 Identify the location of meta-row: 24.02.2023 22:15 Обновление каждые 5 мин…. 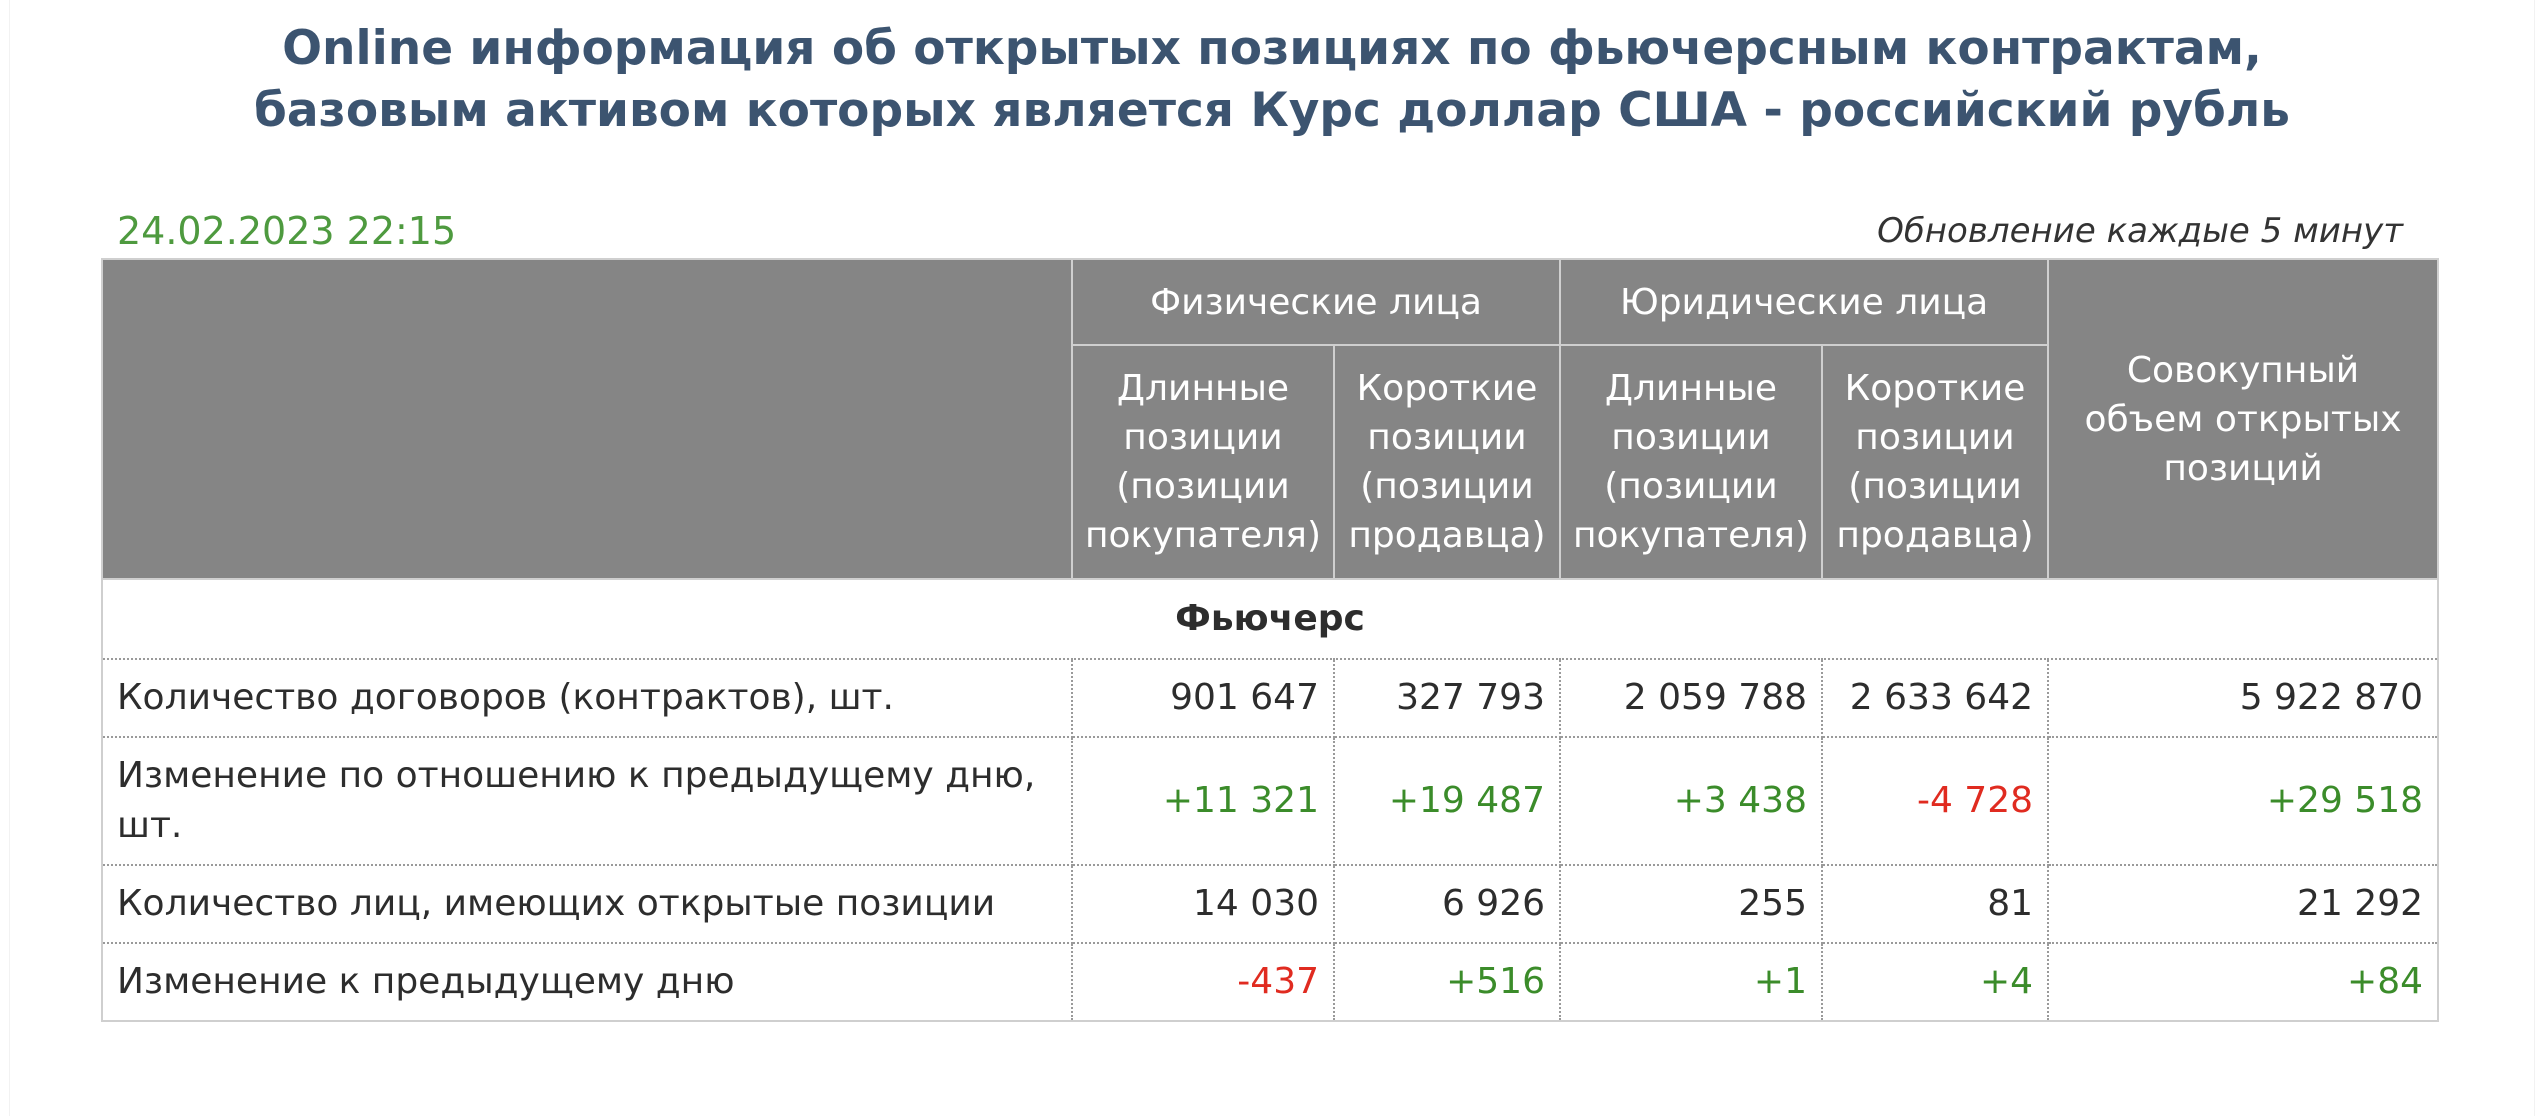
(1252, 230).